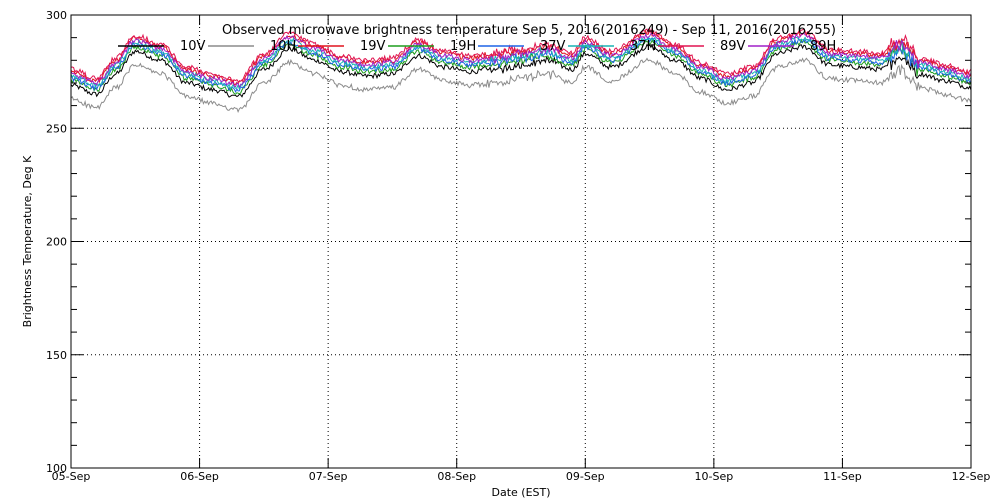 The width and height of the screenshot is (1000, 500). What do you see at coordinates (56, 128) in the screenshot?
I see `y-tick-label: 250` at bounding box center [56, 128].